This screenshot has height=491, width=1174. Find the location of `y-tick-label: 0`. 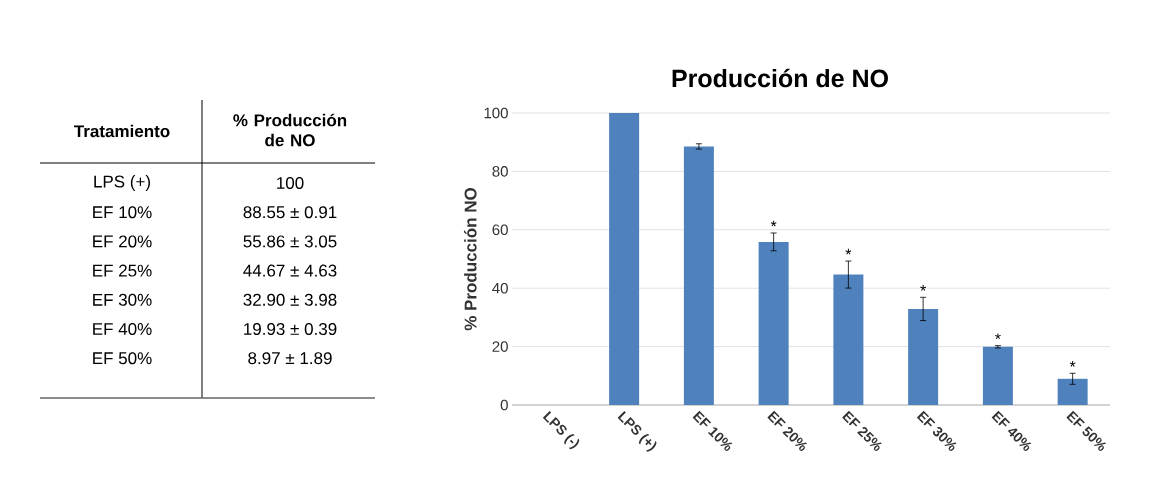

y-tick-label: 0 is located at coordinates (504, 405).